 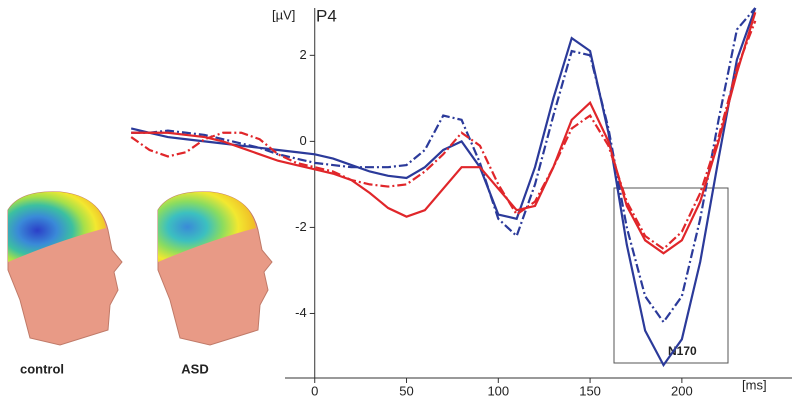 I want to click on annotation-box, so click(x=671, y=275).